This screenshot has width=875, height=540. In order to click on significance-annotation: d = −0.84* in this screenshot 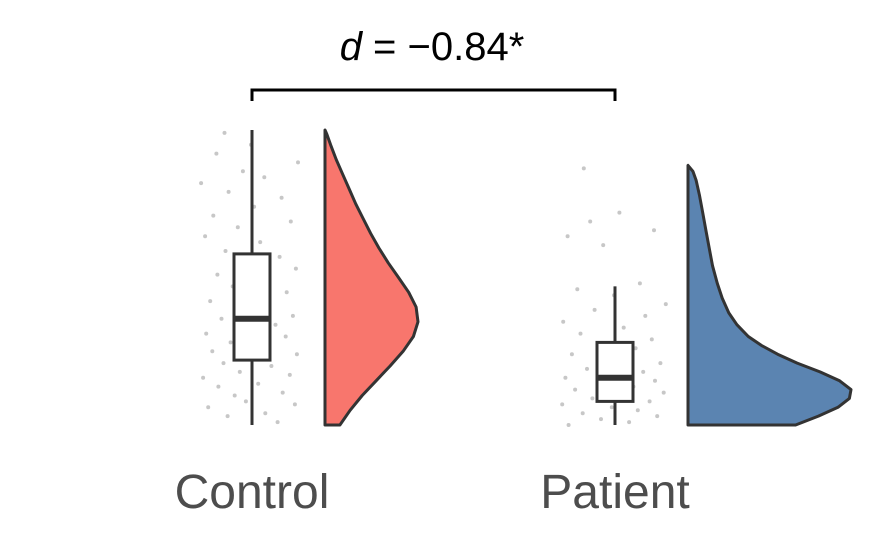, I will do `click(433, 63)`.